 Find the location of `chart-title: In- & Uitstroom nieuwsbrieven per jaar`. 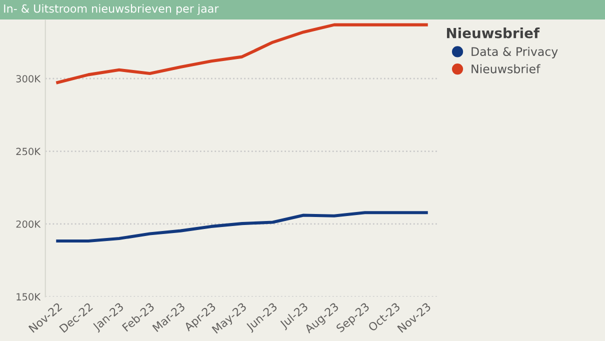

chart-title: In- & Uitstroom nieuwsbrieven per jaar is located at coordinates (111, 9).